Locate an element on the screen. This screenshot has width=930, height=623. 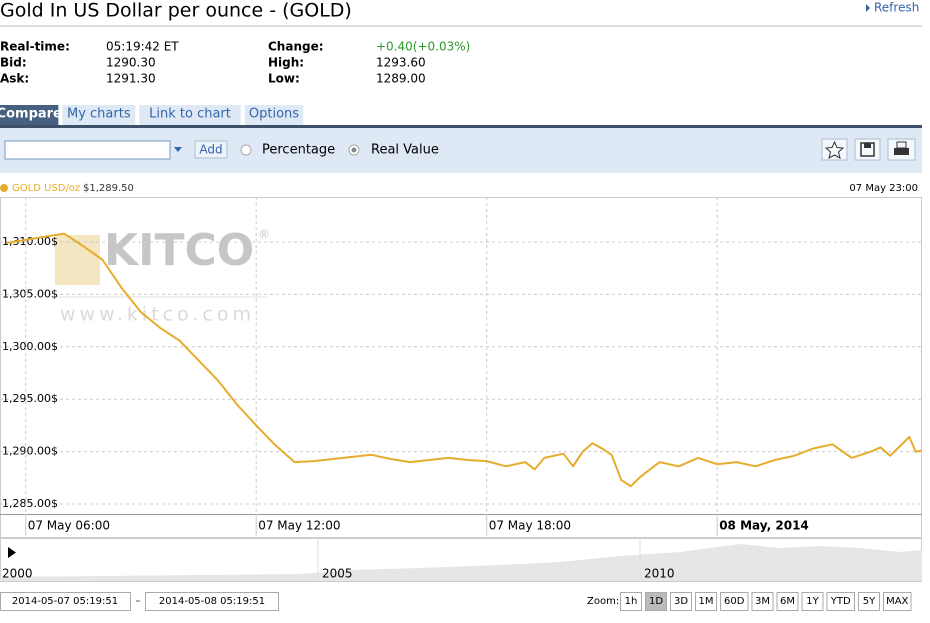
start-date: 2014-05-07 05:19:51 is located at coordinates (65, 601).